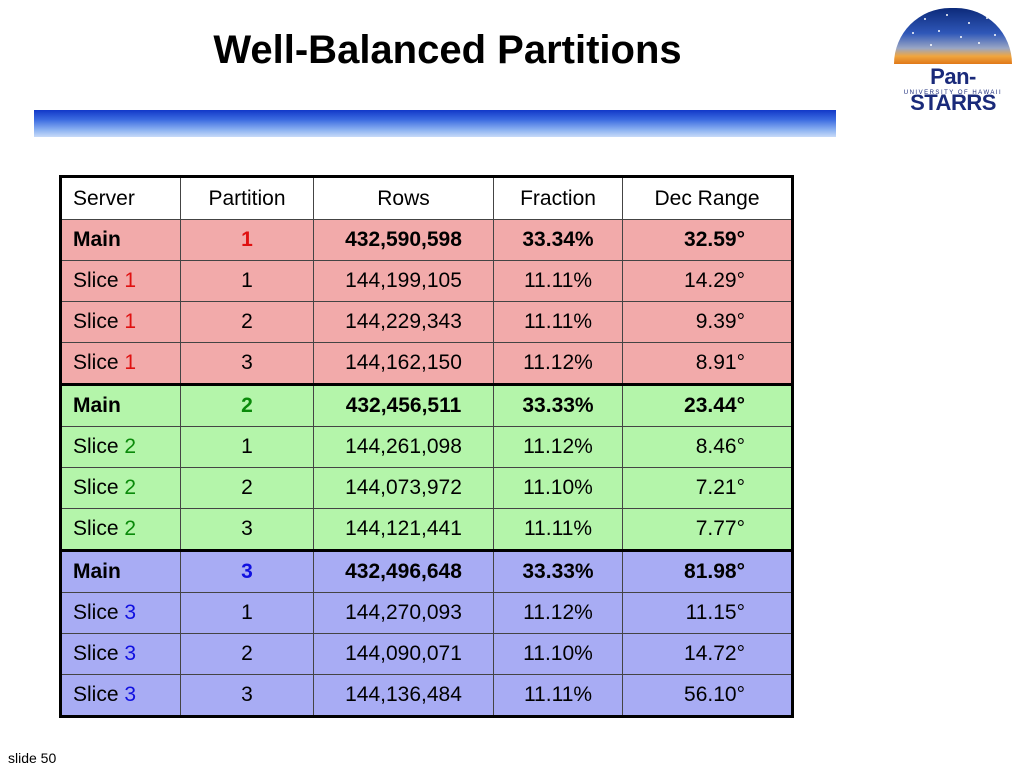  Describe the element at coordinates (435, 123) in the screenshot. I see `title-gradient-bar` at that location.